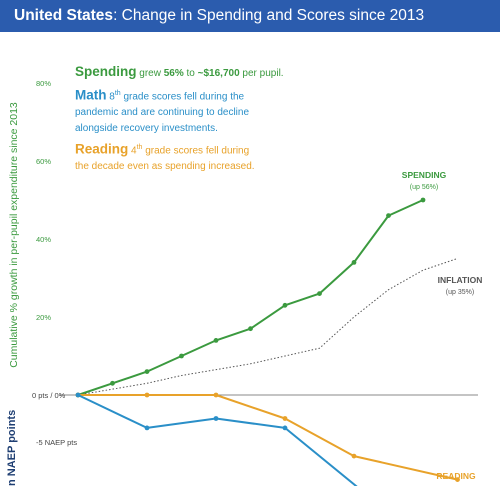 The image size is (500, 486). Describe the element at coordinates (460, 280) in the screenshot. I see `inflation-series-label: INFLATION` at that location.